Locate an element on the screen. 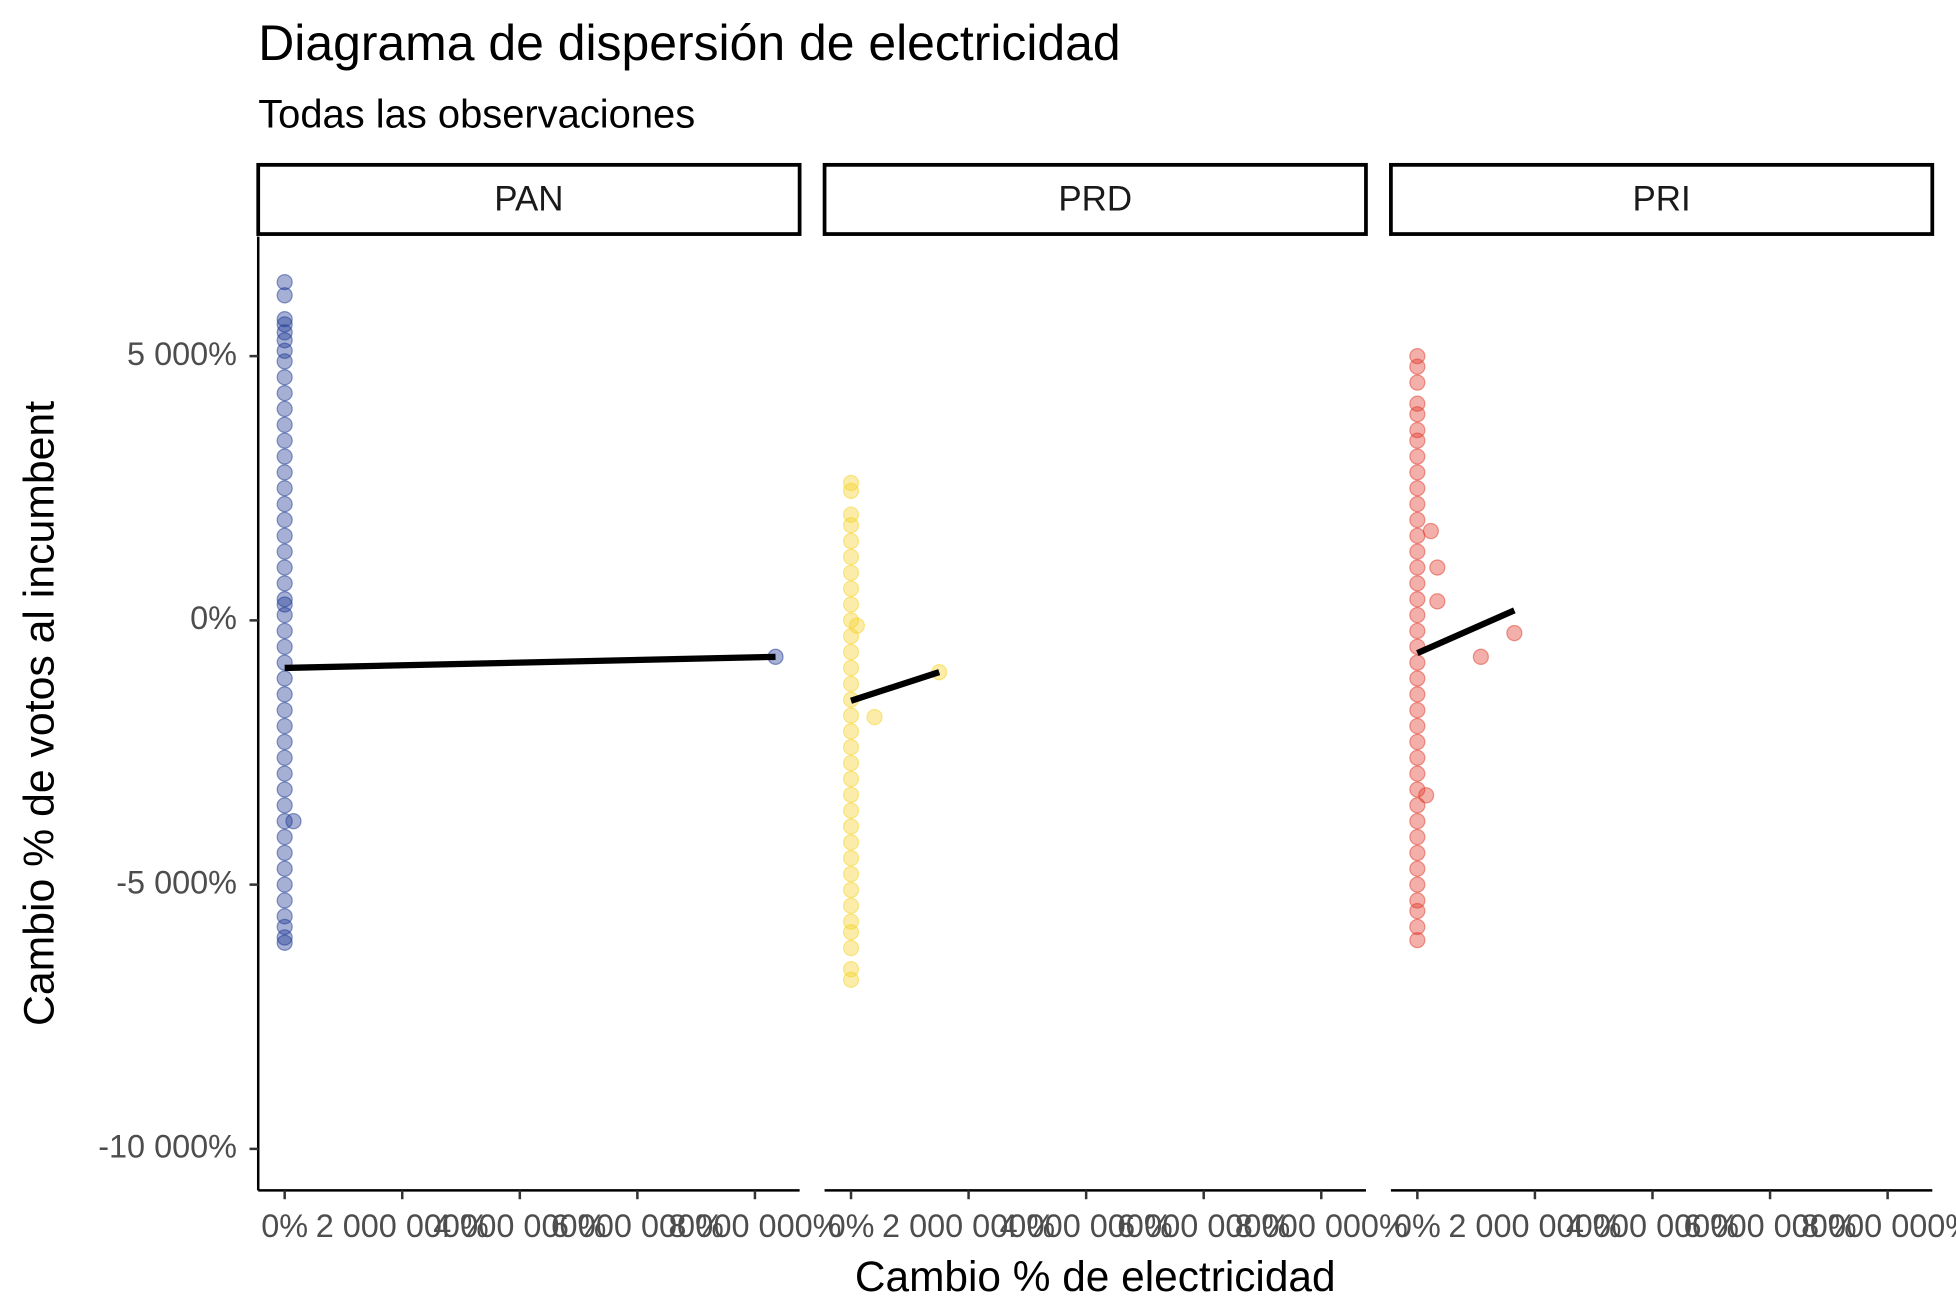 The width and height of the screenshot is (1956, 1315). strip-label: PRD is located at coordinates (1095, 199).